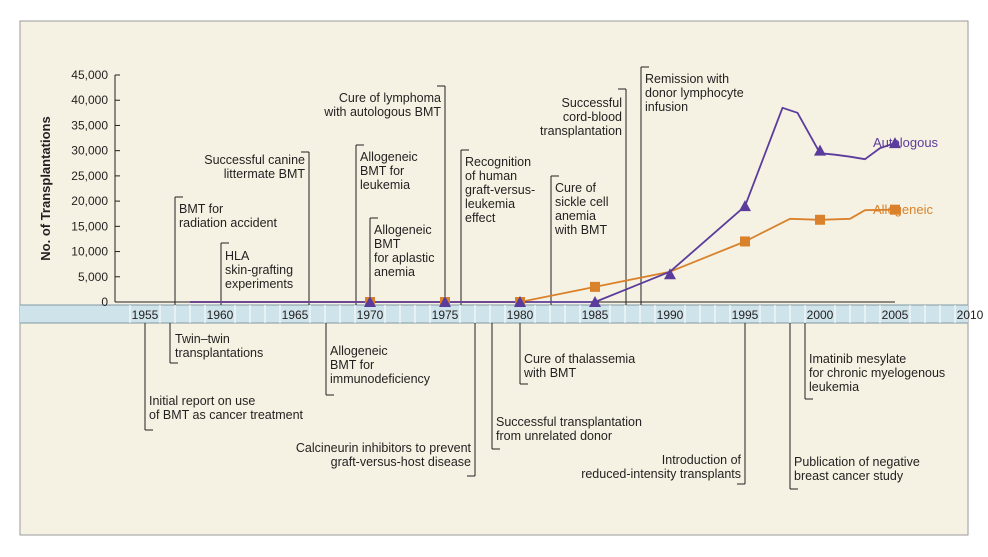 This screenshot has width=988, height=557. I want to click on annotation-label-line: reduced-intensity transplants, so click(661, 474).